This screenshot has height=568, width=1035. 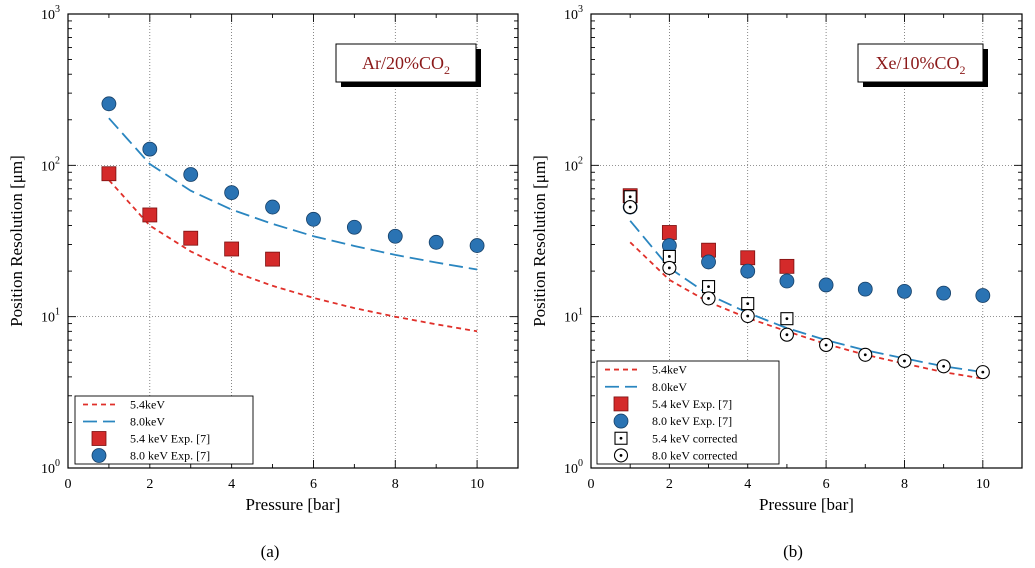 I want to click on y-tick-label: 10², so click(x=50, y=164).